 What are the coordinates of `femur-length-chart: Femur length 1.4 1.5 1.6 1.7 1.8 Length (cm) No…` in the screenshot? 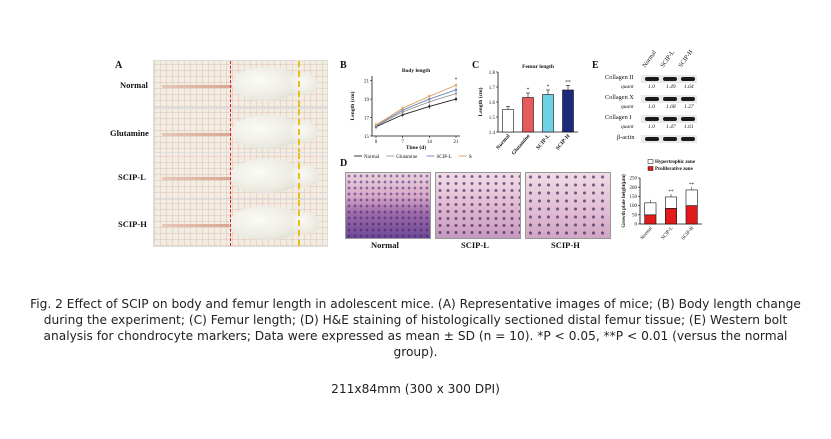 It's located at (527, 110).